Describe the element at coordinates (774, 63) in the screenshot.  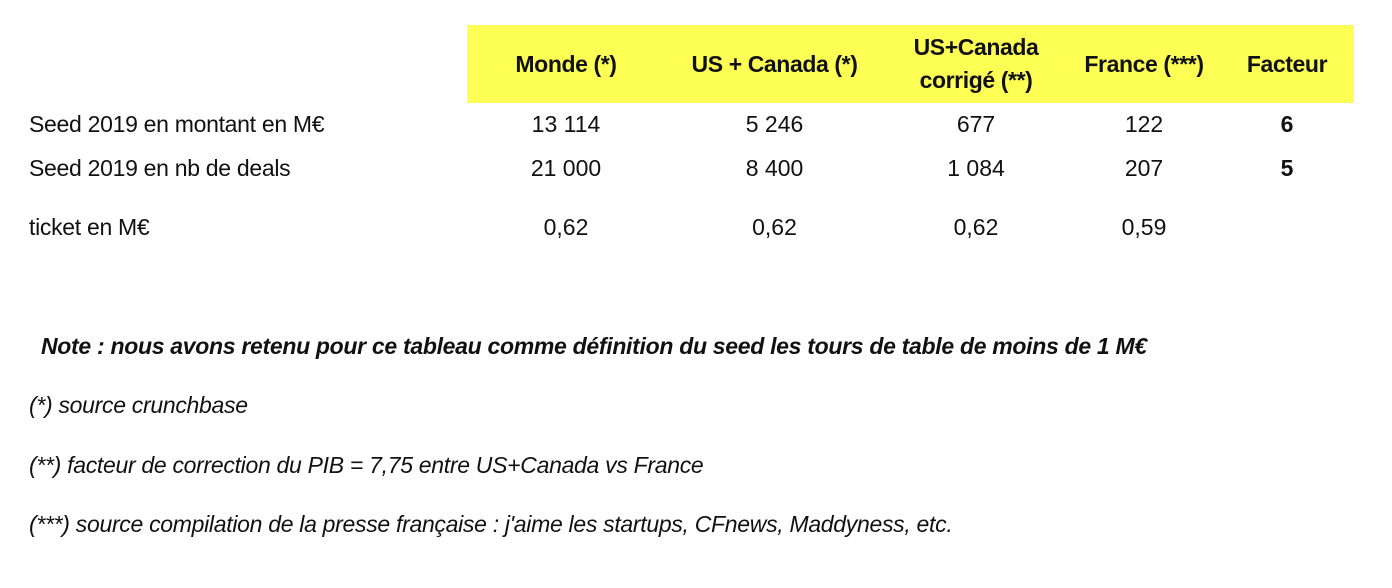
I see `column-header-us-canada: US + Canada (*)` at that location.